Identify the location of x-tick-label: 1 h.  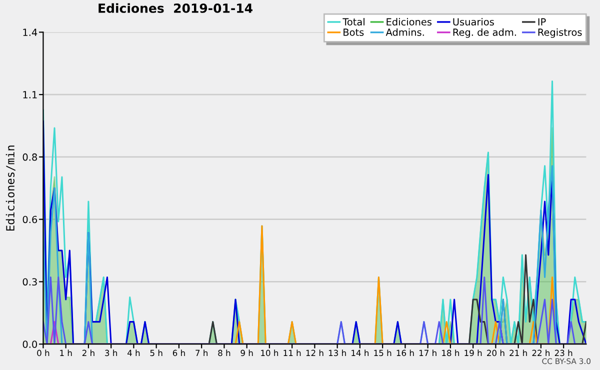
(66, 353).